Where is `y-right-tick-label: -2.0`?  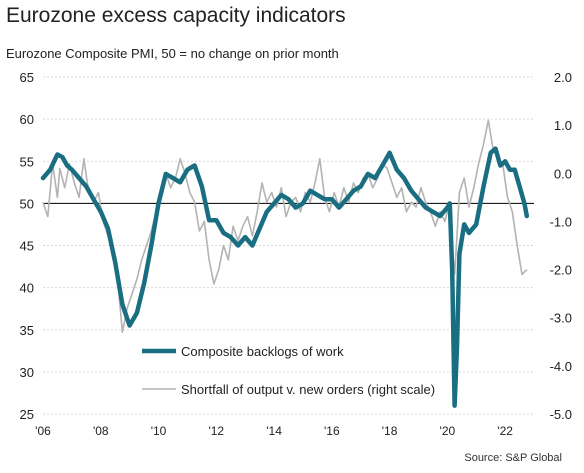
y-right-tick-label: -2.0 is located at coordinates (561, 270).